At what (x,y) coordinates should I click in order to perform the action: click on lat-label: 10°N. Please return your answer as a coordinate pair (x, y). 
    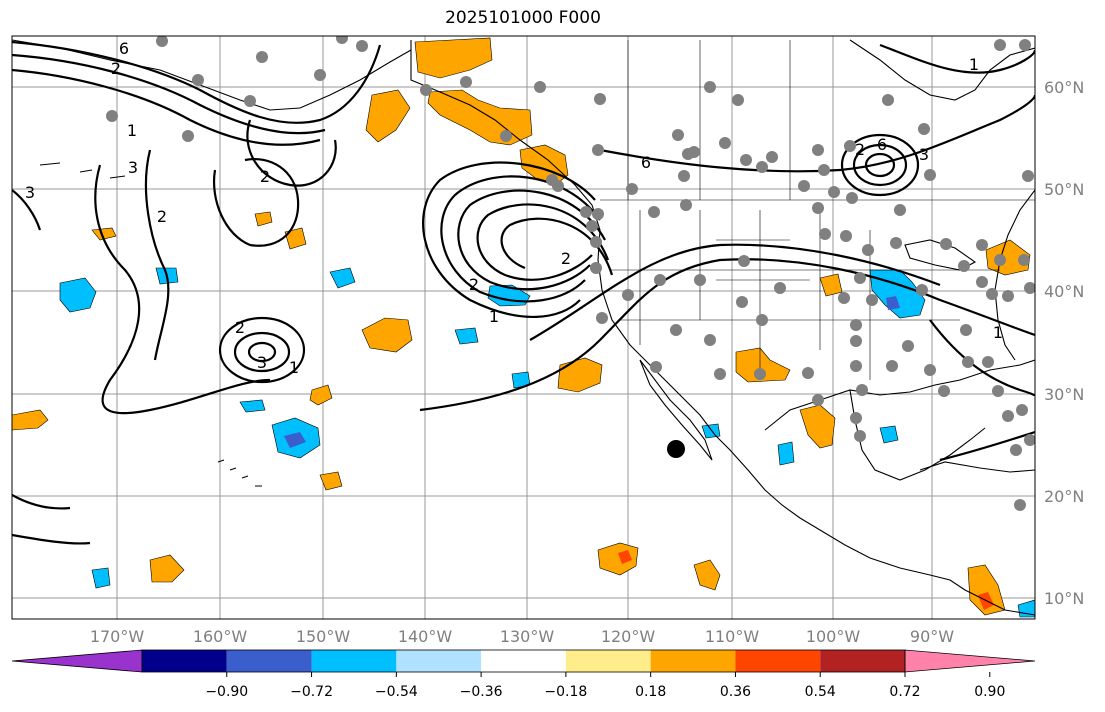
    Looking at the image, I should click on (1064, 598).